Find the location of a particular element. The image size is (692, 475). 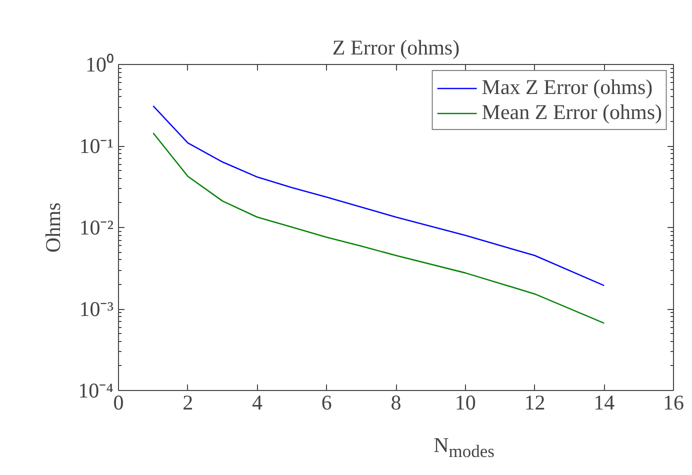

y-tick-label: 10⁻¹ is located at coordinates (96, 146).